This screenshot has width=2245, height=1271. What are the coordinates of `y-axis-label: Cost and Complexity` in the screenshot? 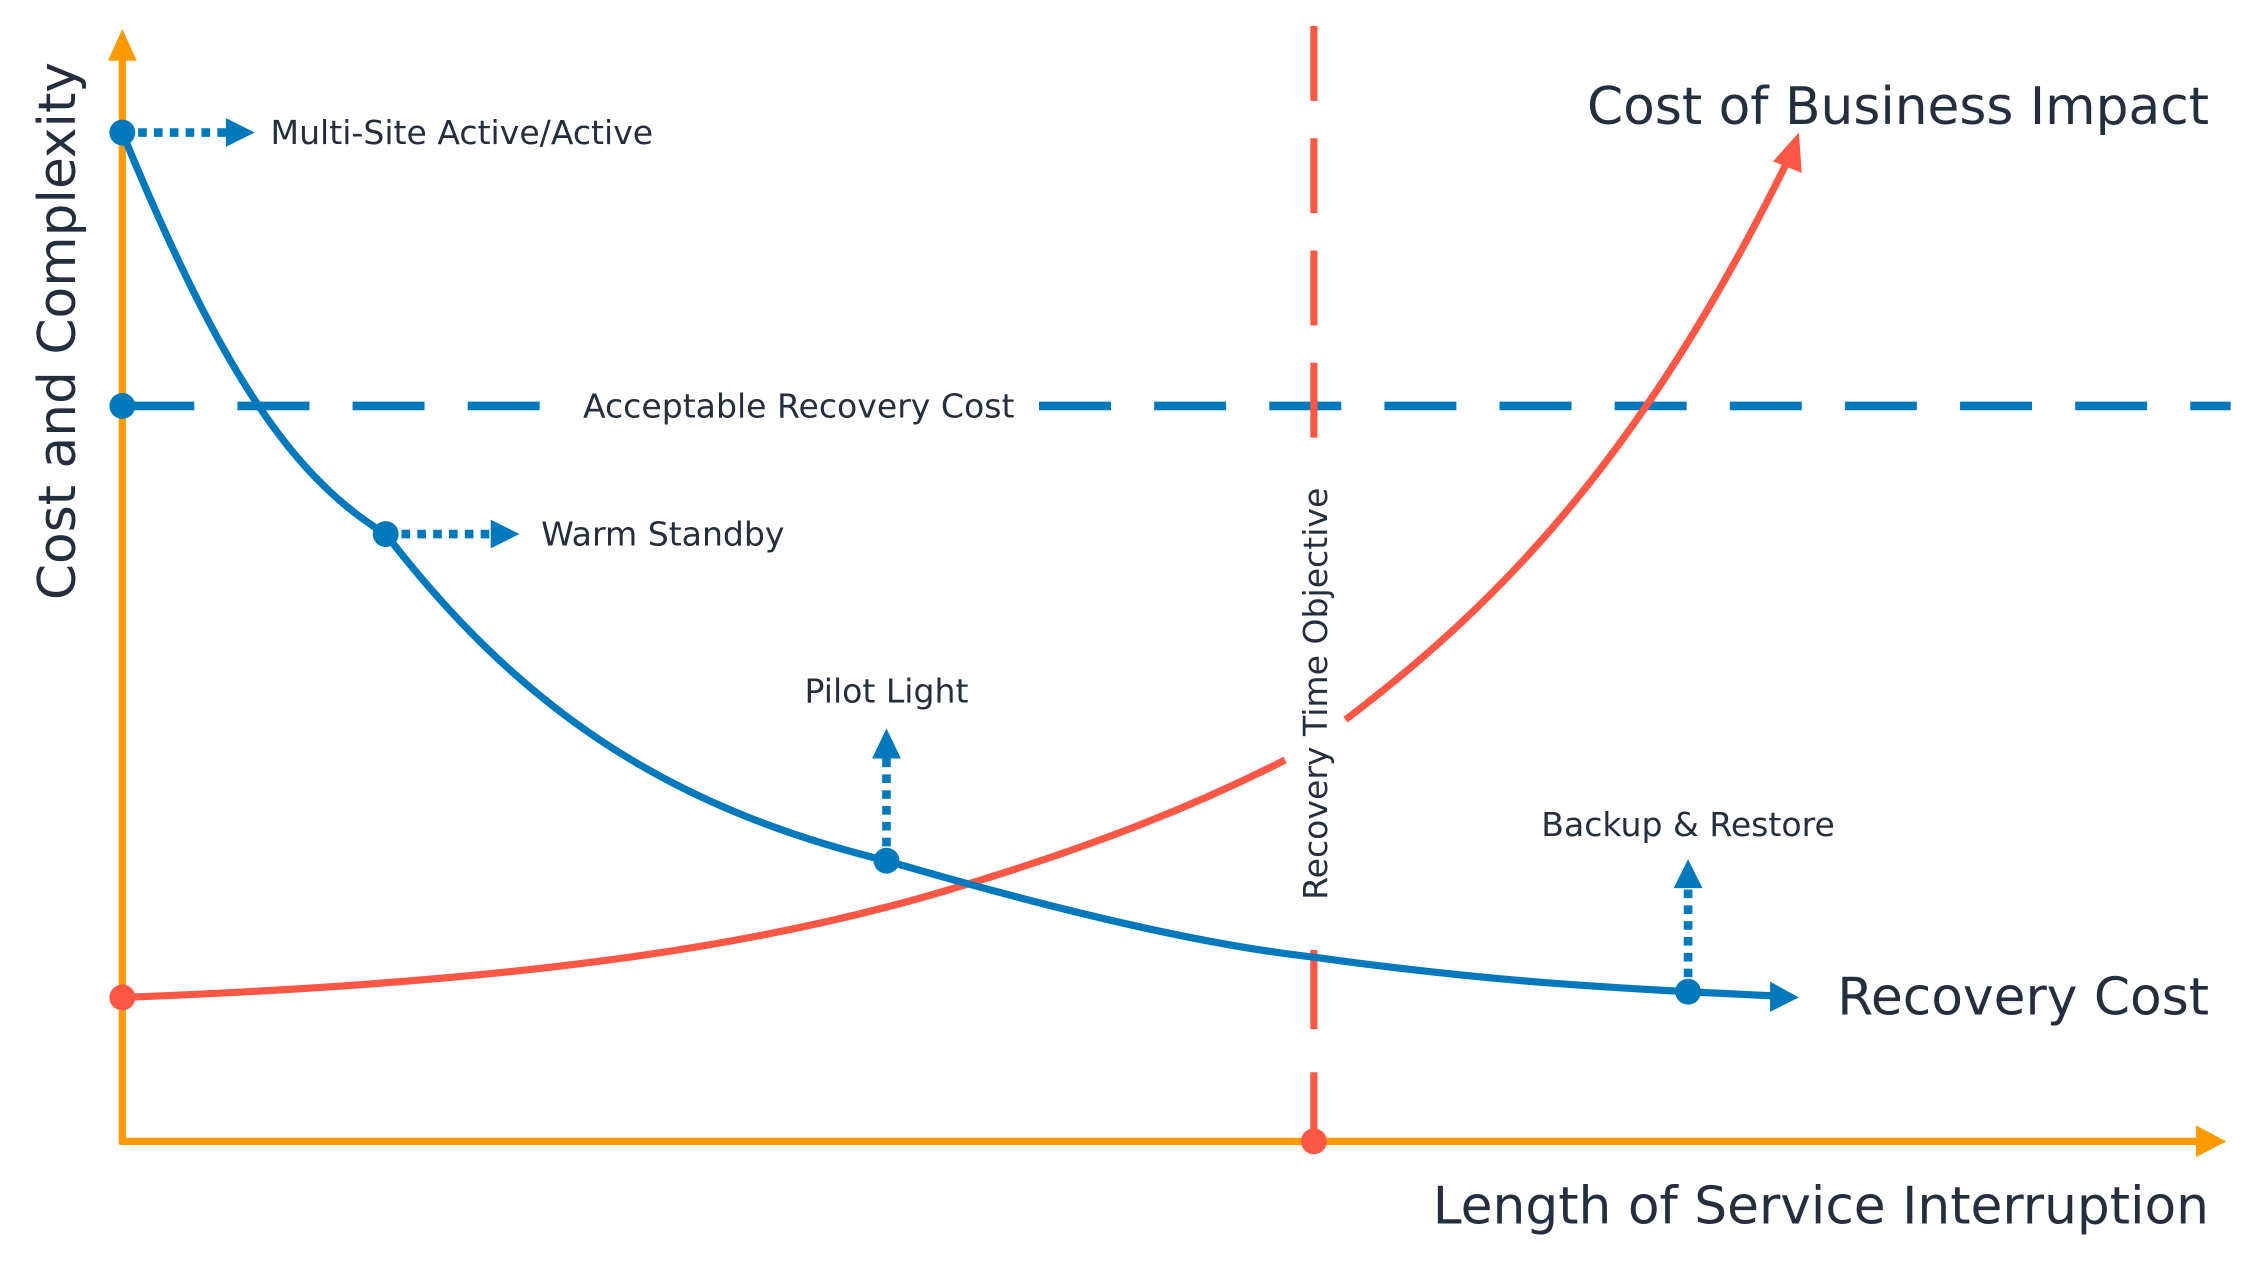 It's located at (58, 331).